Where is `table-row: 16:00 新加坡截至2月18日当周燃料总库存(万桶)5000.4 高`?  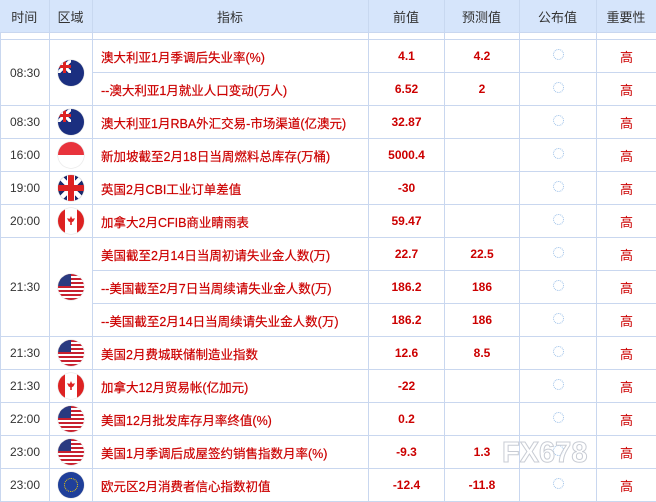 table-row: 16:00 新加坡截至2月18日当周燃料总库存(万桶)5000.4 高 is located at coordinates (328, 155).